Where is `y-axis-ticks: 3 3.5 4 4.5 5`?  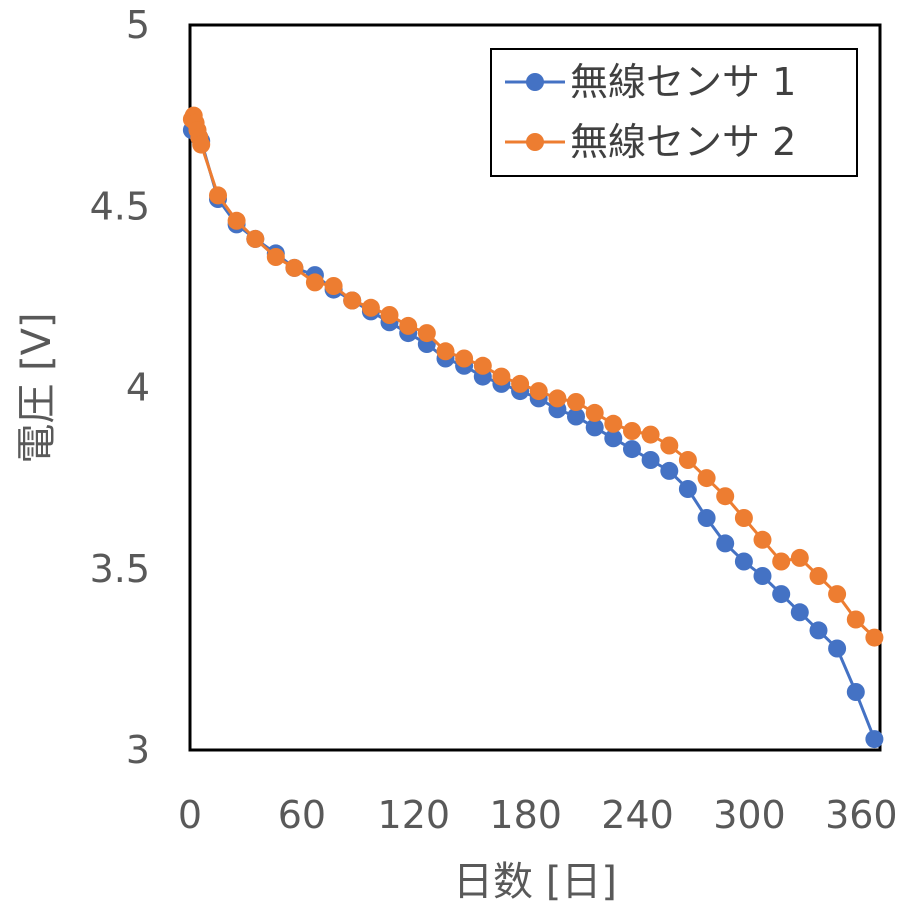
y-axis-ticks: 3 3.5 4 4.5 5 is located at coordinates (120, 387).